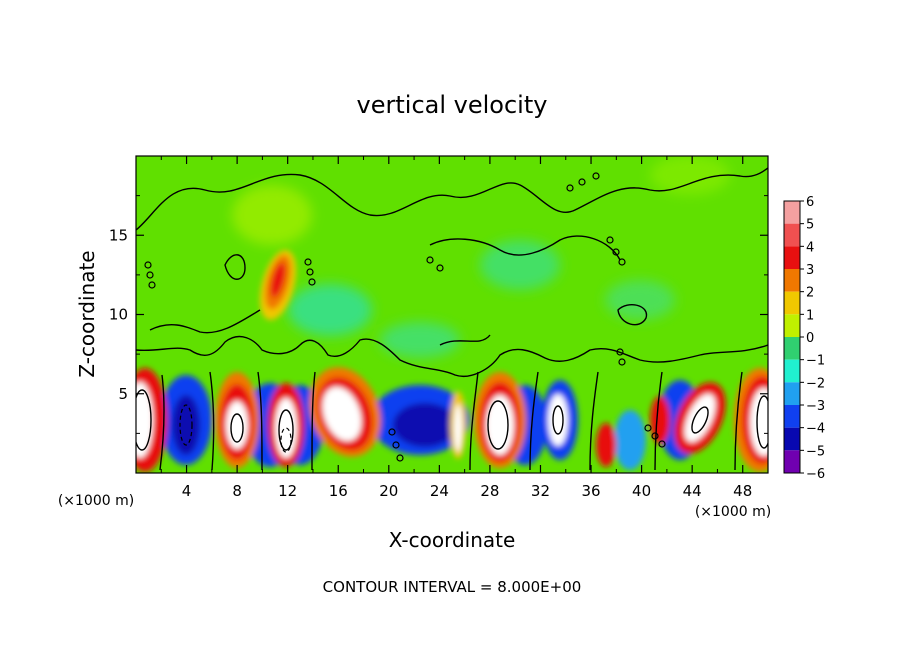  Describe the element at coordinates (810, 338) in the screenshot. I see `colorbar-tick-label: 0` at that location.